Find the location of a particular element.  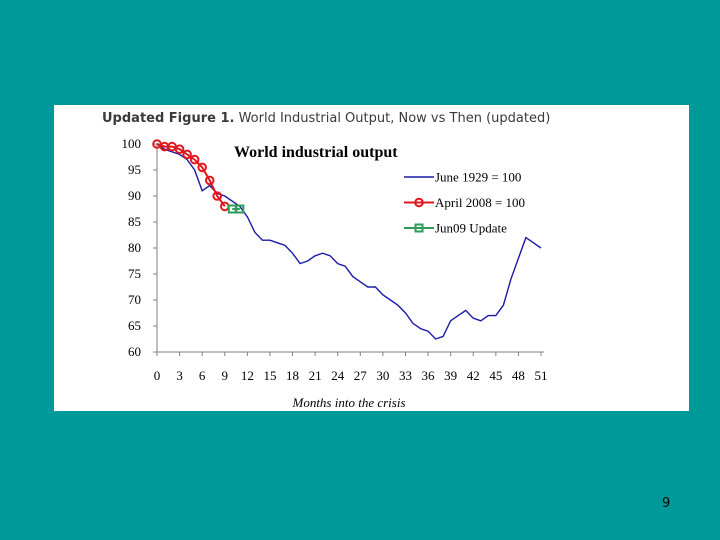

x-tick-label: 24 is located at coordinates (338, 375).